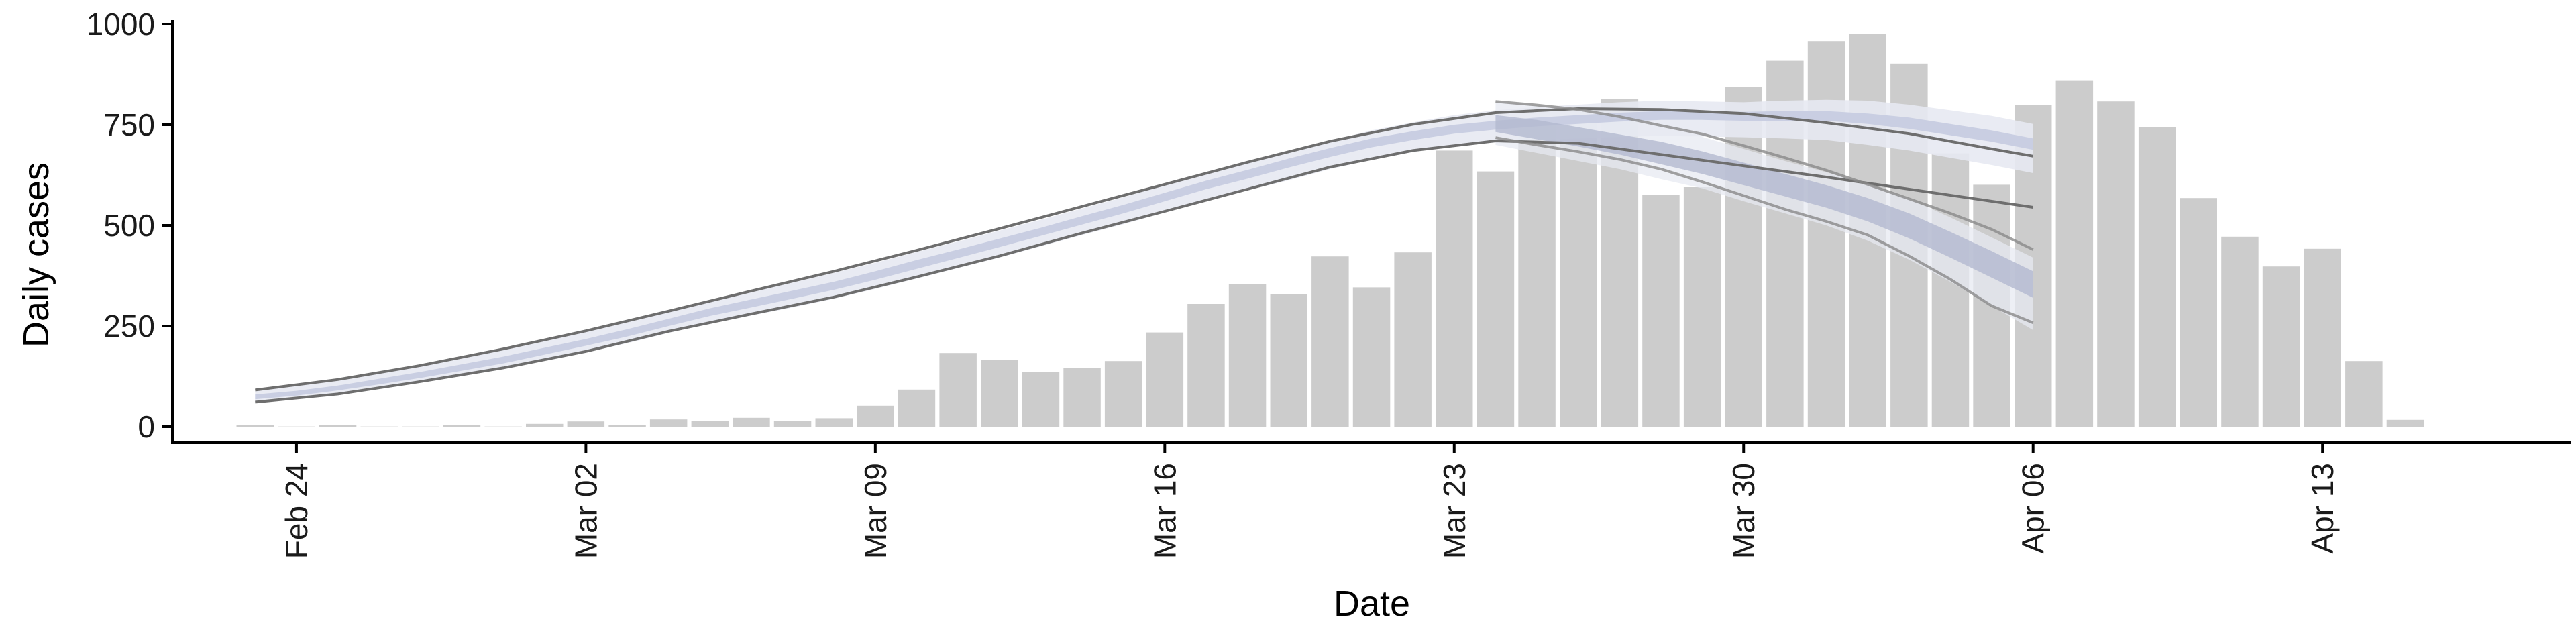  I want to click on x-tick-label-2020-03-02: Mar 02, so click(585, 511).